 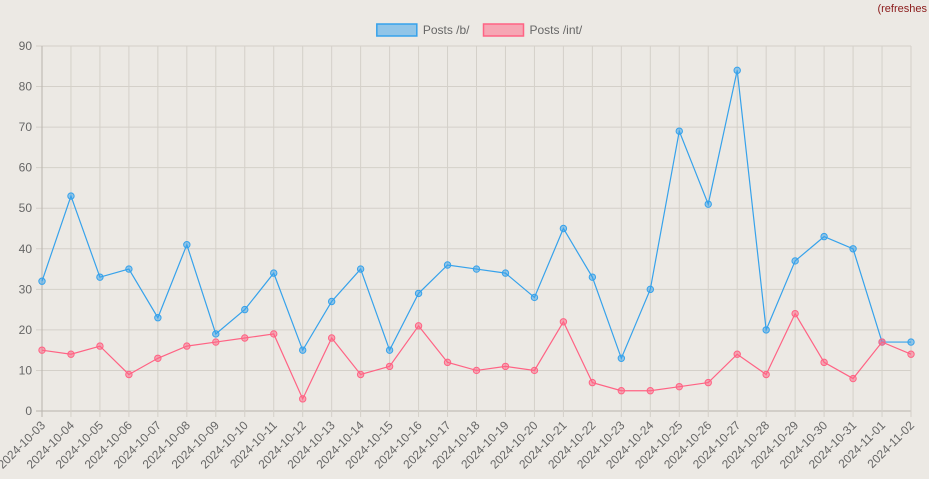 I want to click on refresh-note: (refreshes, so click(x=902, y=9).